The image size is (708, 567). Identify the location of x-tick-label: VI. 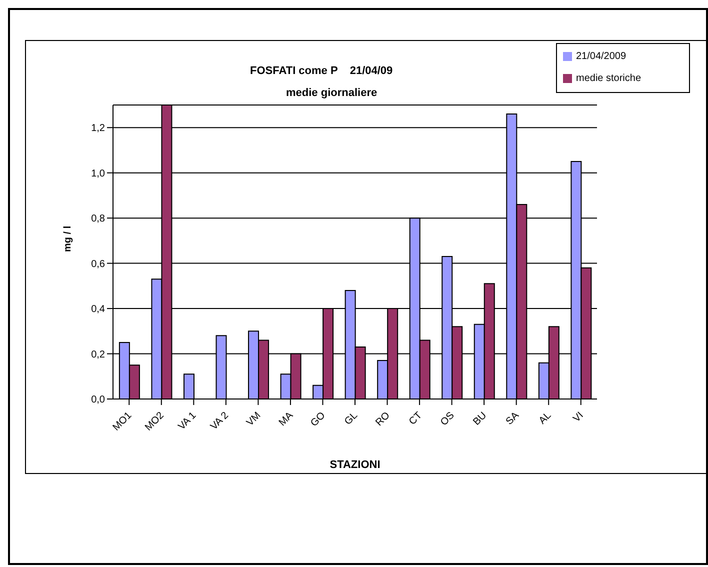
(578, 417).